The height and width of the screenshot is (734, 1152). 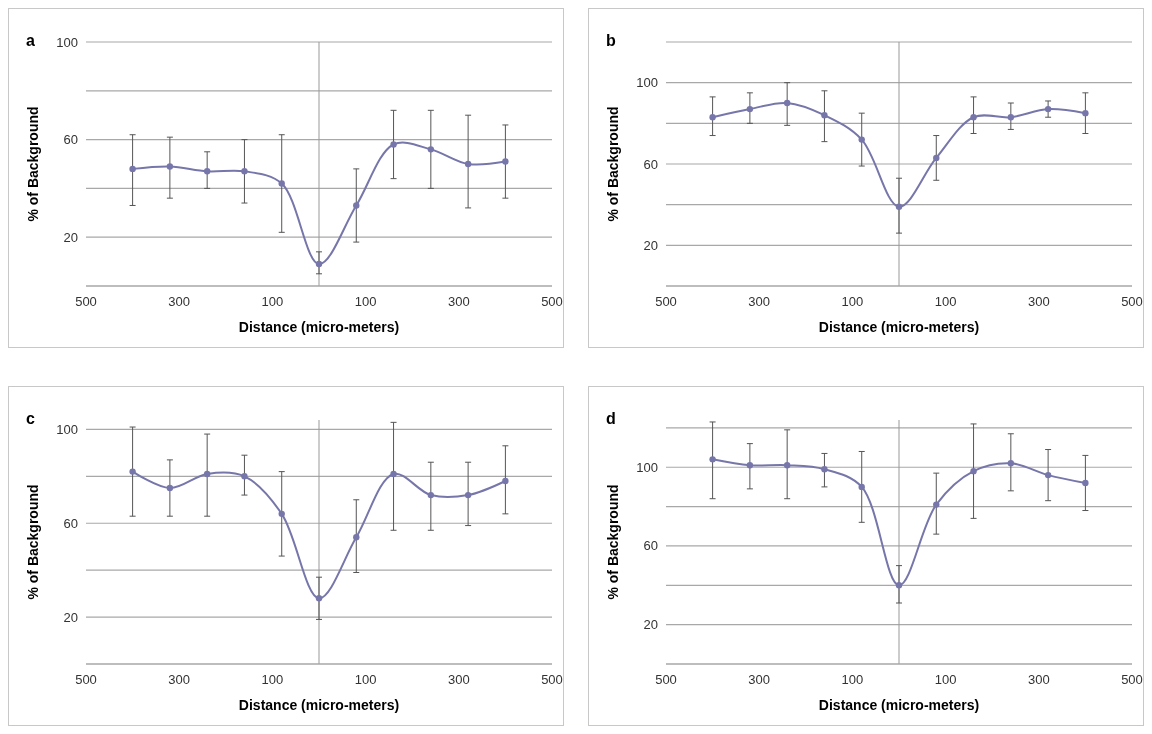 I want to click on chart-title: b, so click(x=611, y=40).